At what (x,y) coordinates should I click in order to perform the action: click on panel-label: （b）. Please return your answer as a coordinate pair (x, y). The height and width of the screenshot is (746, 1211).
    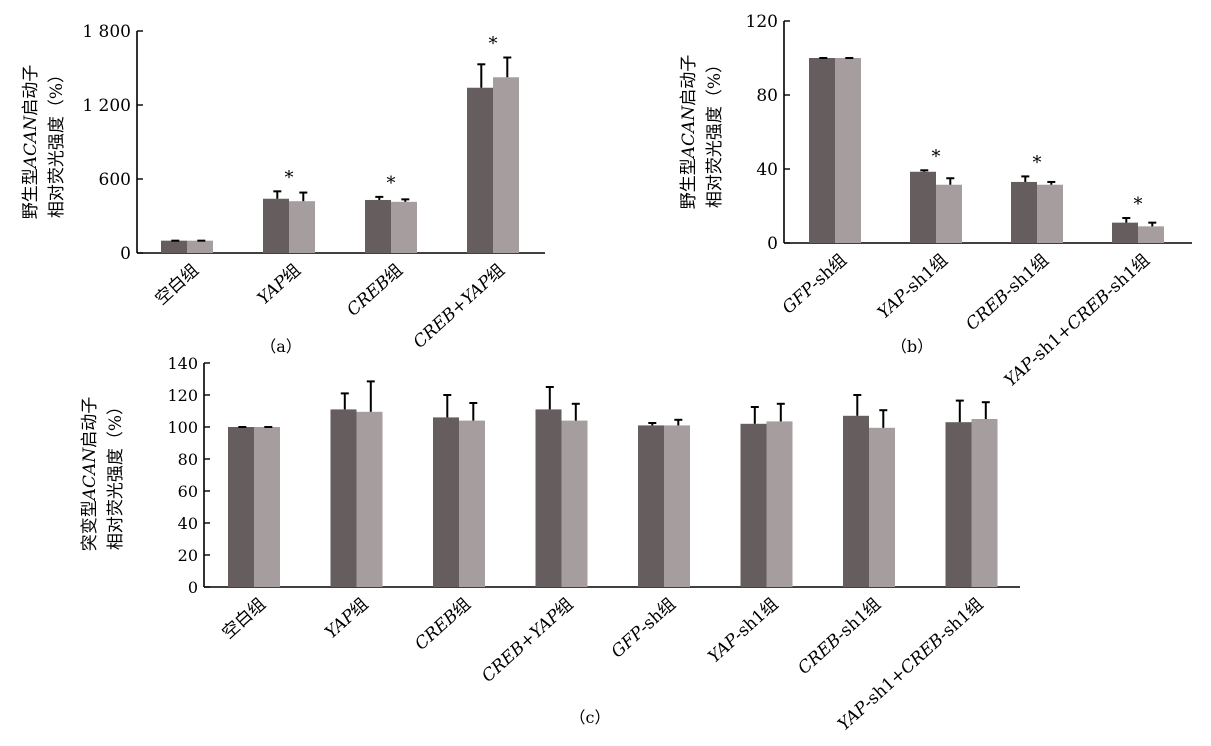
    Looking at the image, I should click on (912, 346).